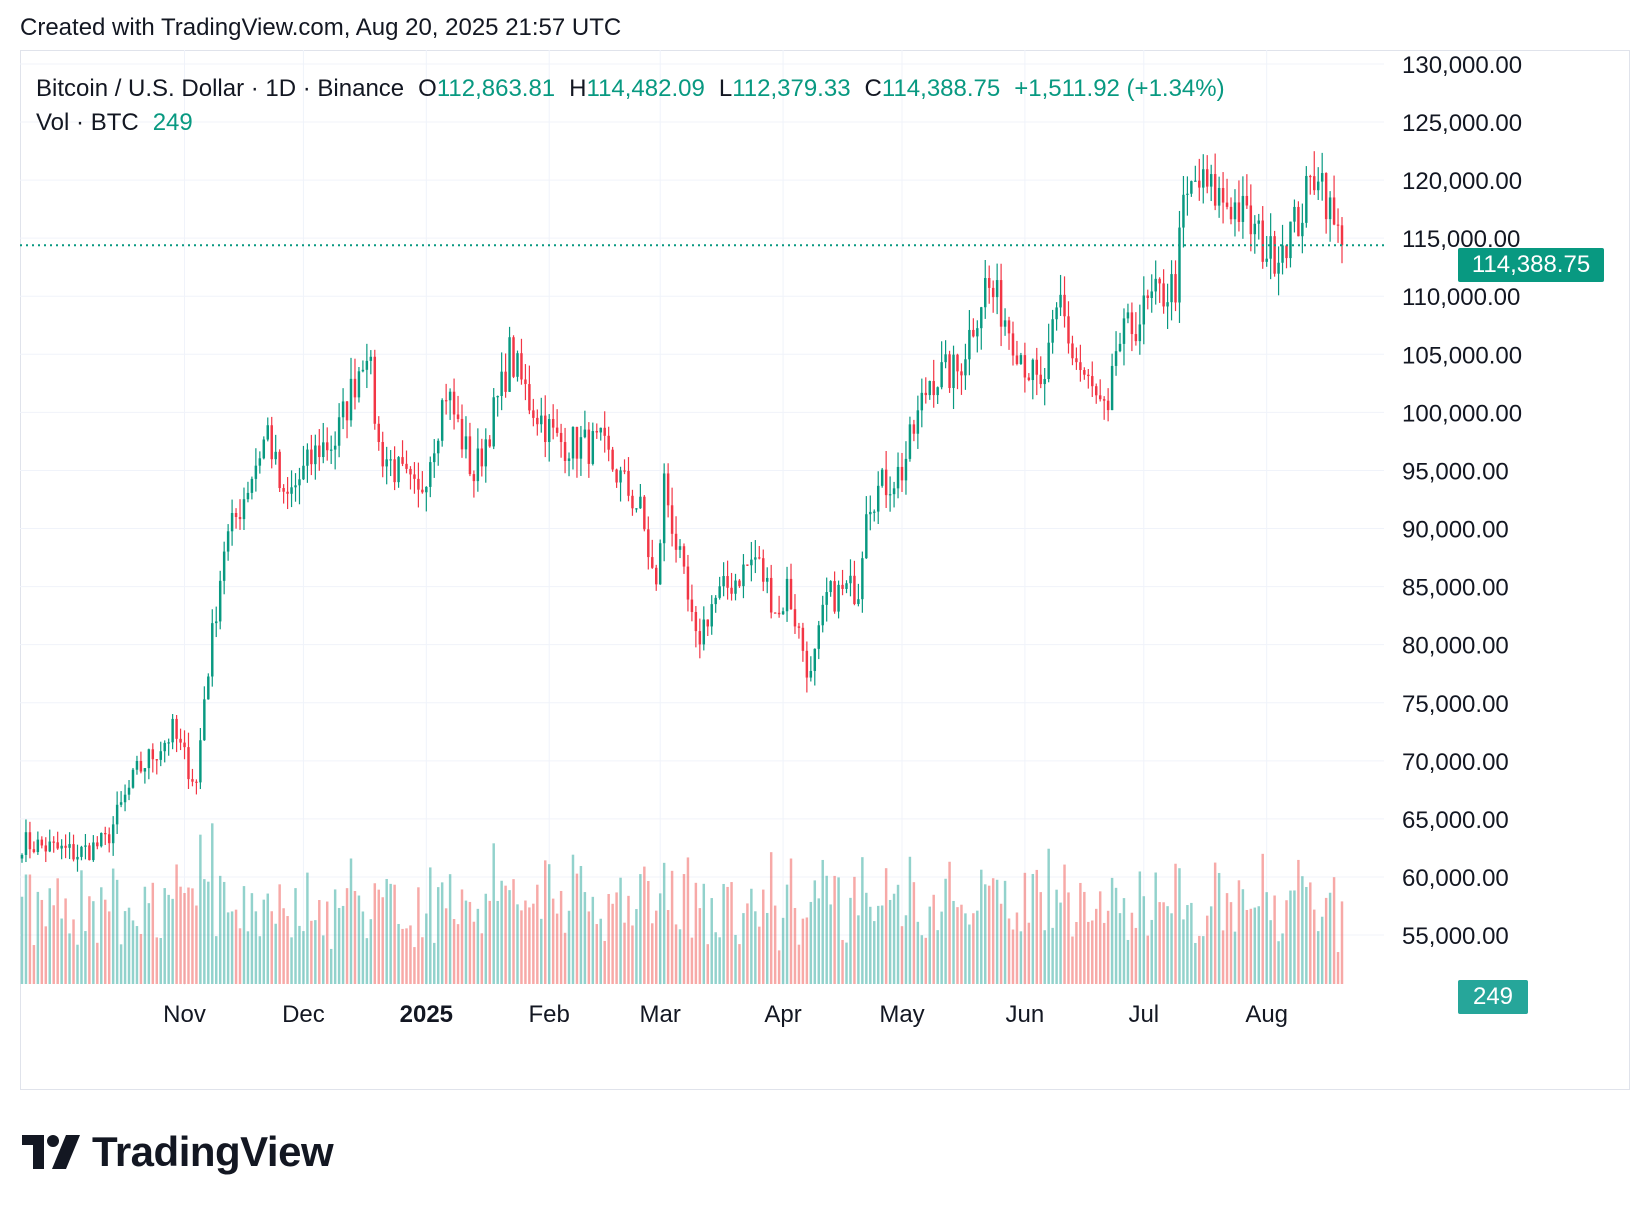  I want to click on x-tick-label: Jul, so click(1143, 1014).